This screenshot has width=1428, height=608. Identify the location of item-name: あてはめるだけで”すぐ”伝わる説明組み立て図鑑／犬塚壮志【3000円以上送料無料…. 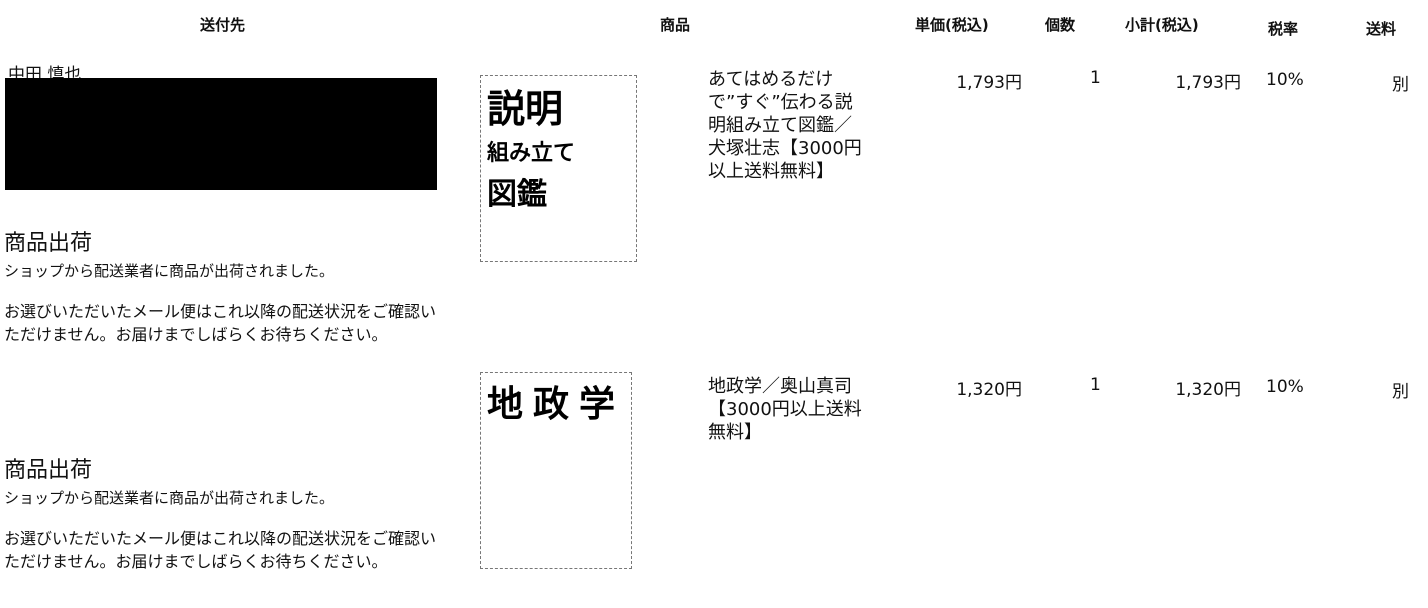
(785, 125).